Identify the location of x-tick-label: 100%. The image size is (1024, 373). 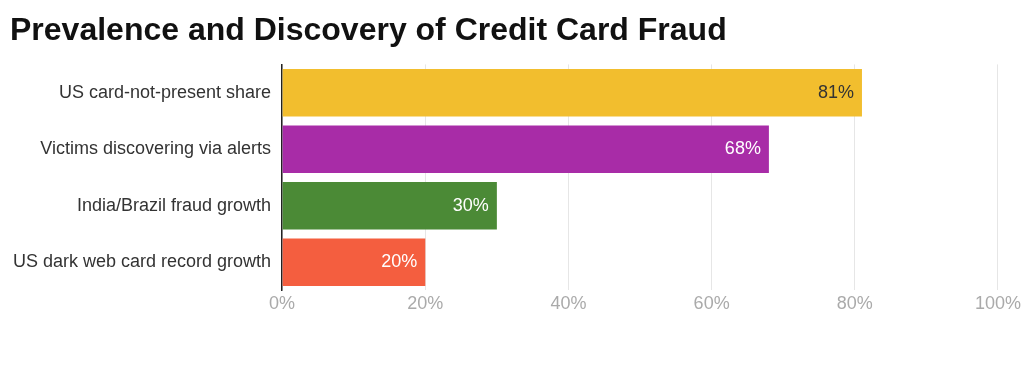
(997, 303).